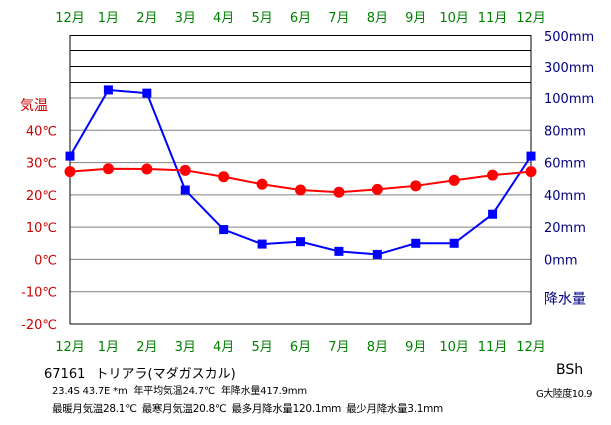 The width and height of the screenshot is (611, 425). Describe the element at coordinates (34, 106) in the screenshot. I see `temp-axis-title: 気温` at that location.